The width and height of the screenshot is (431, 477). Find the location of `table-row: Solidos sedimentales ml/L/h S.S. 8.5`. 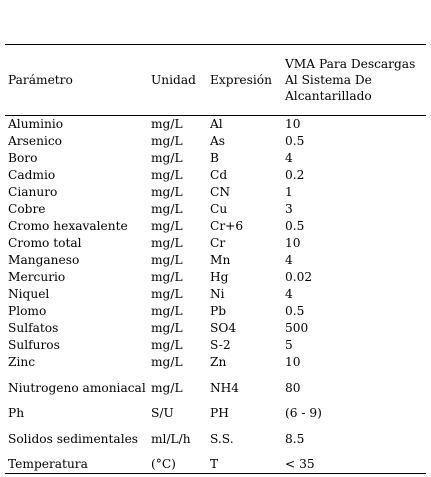

table-row: Solidos sedimentales ml/L/h S.S. 8.5 is located at coordinates (215, 439).